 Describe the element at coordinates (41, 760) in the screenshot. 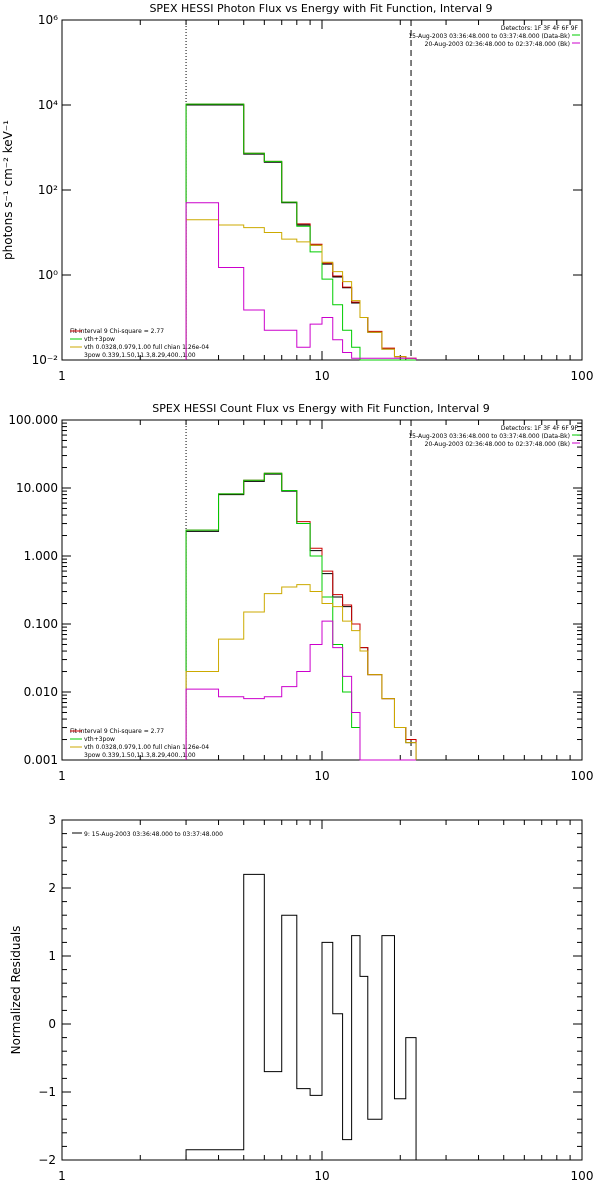

I see `y-tick-label: 0.001` at that location.